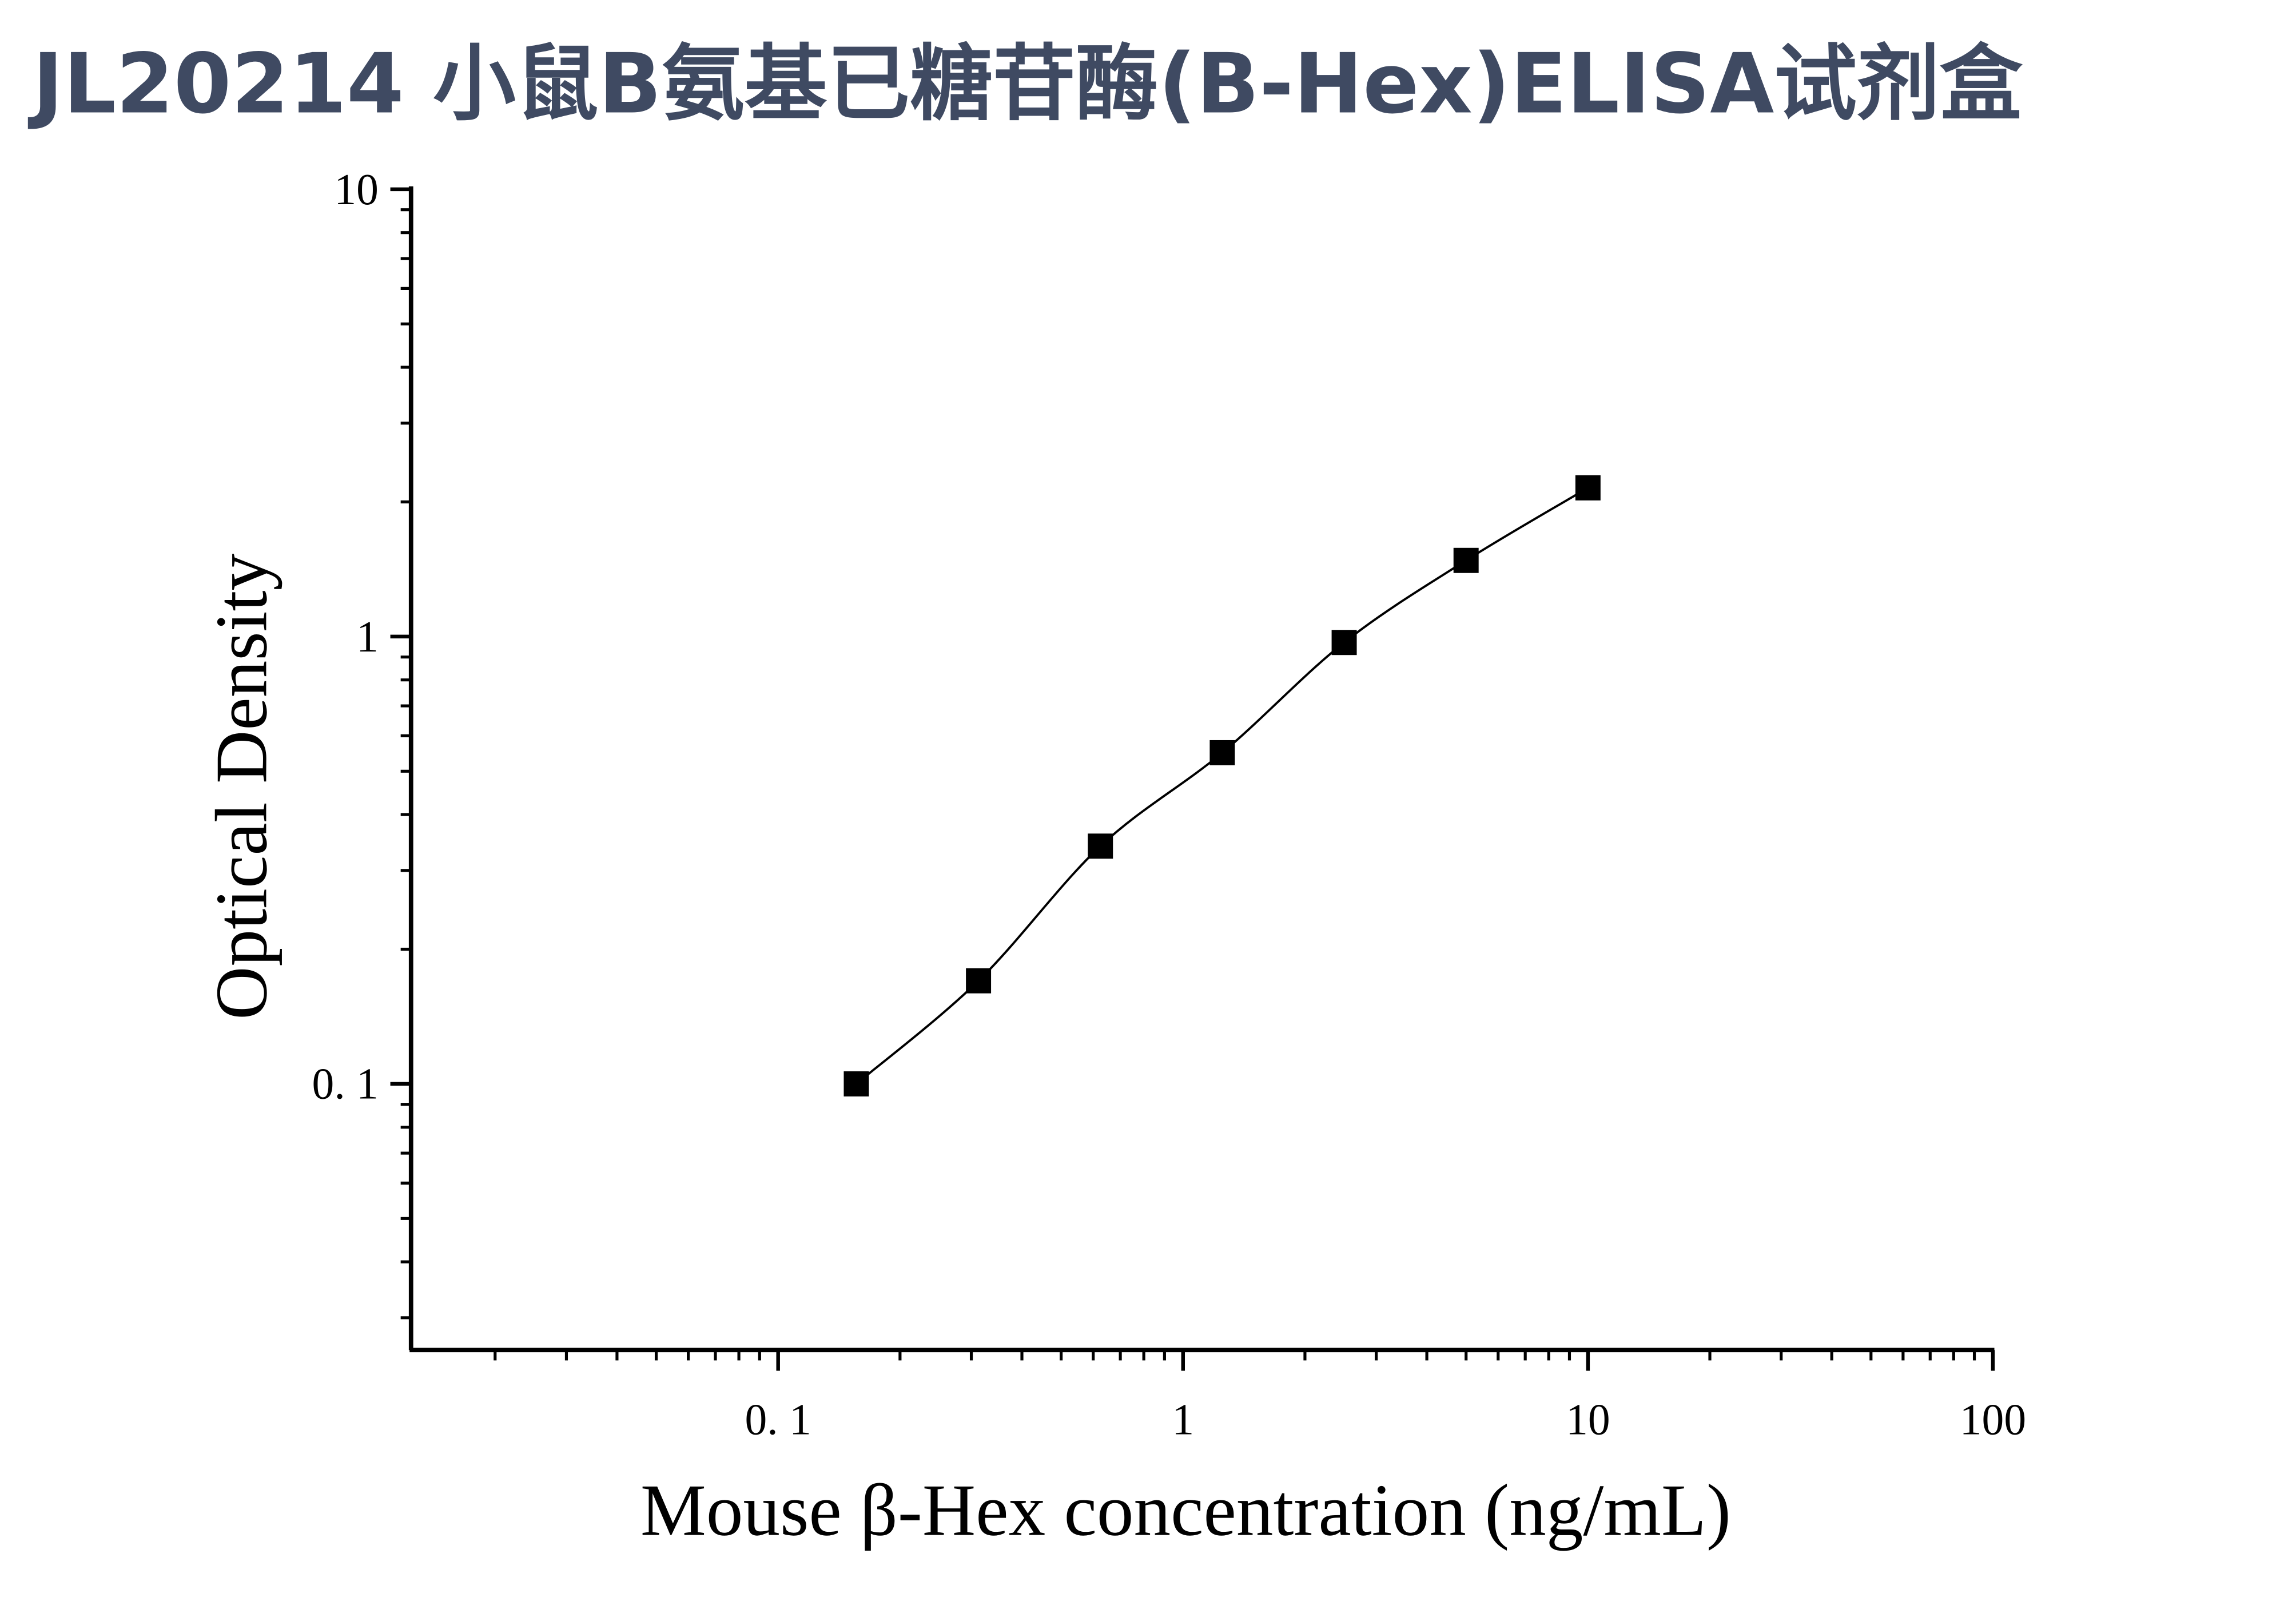 The width and height of the screenshot is (2296, 1605). Describe the element at coordinates (368, 636) in the screenshot. I see `y-tick-label: 1` at that location.